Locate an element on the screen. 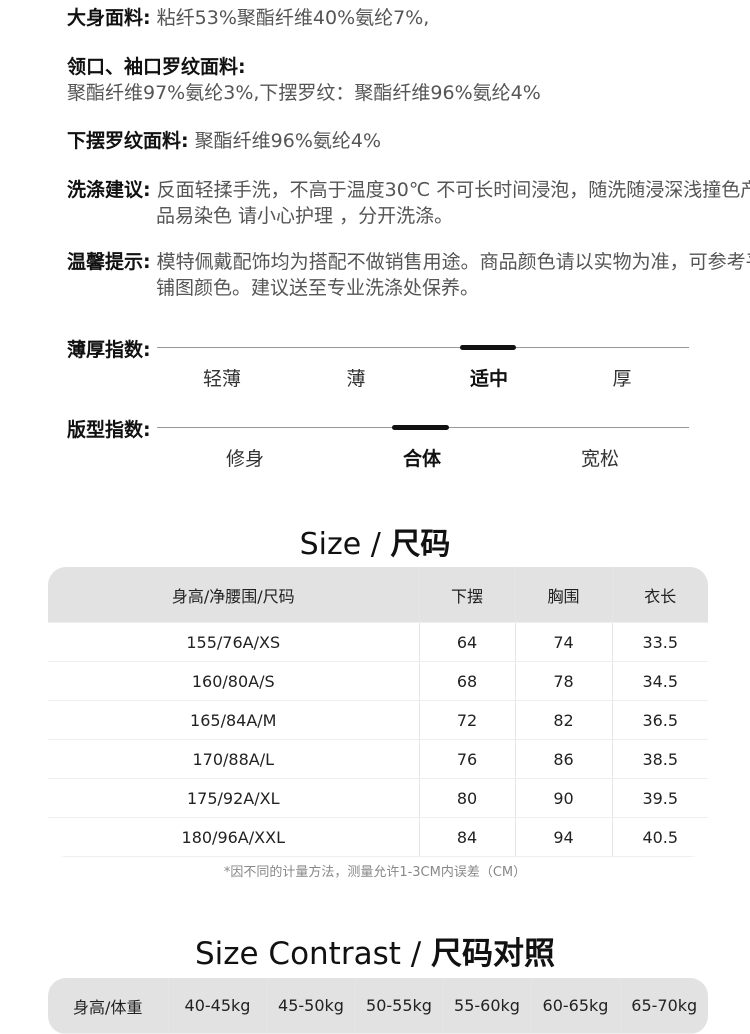  contrast-title: Size Contrast / 尺码对照 is located at coordinates (375, 950).